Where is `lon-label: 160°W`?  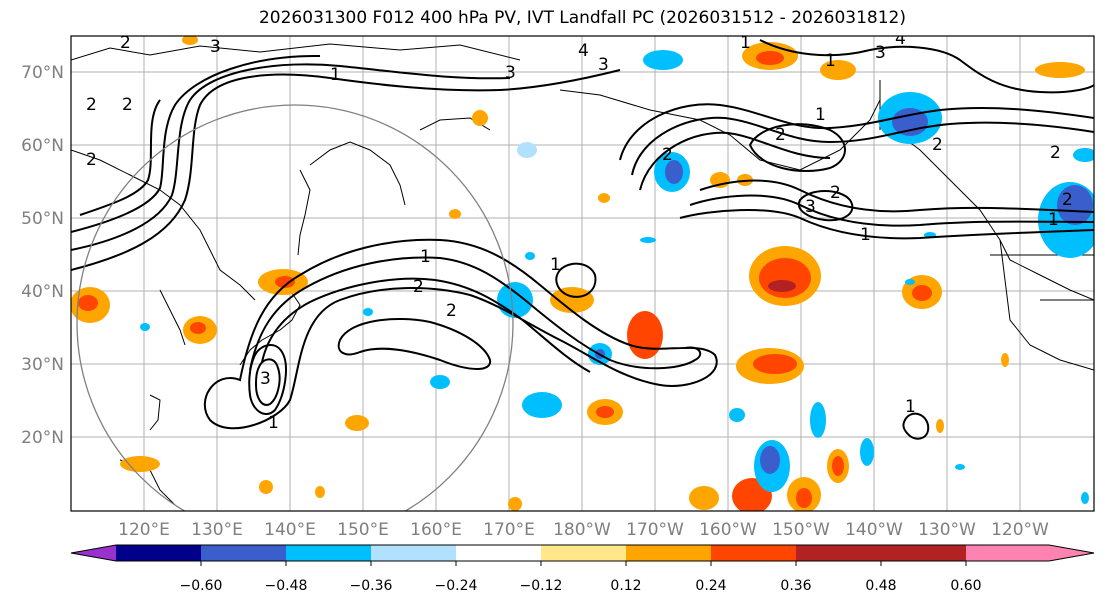 lon-label: 160°W is located at coordinates (728, 530).